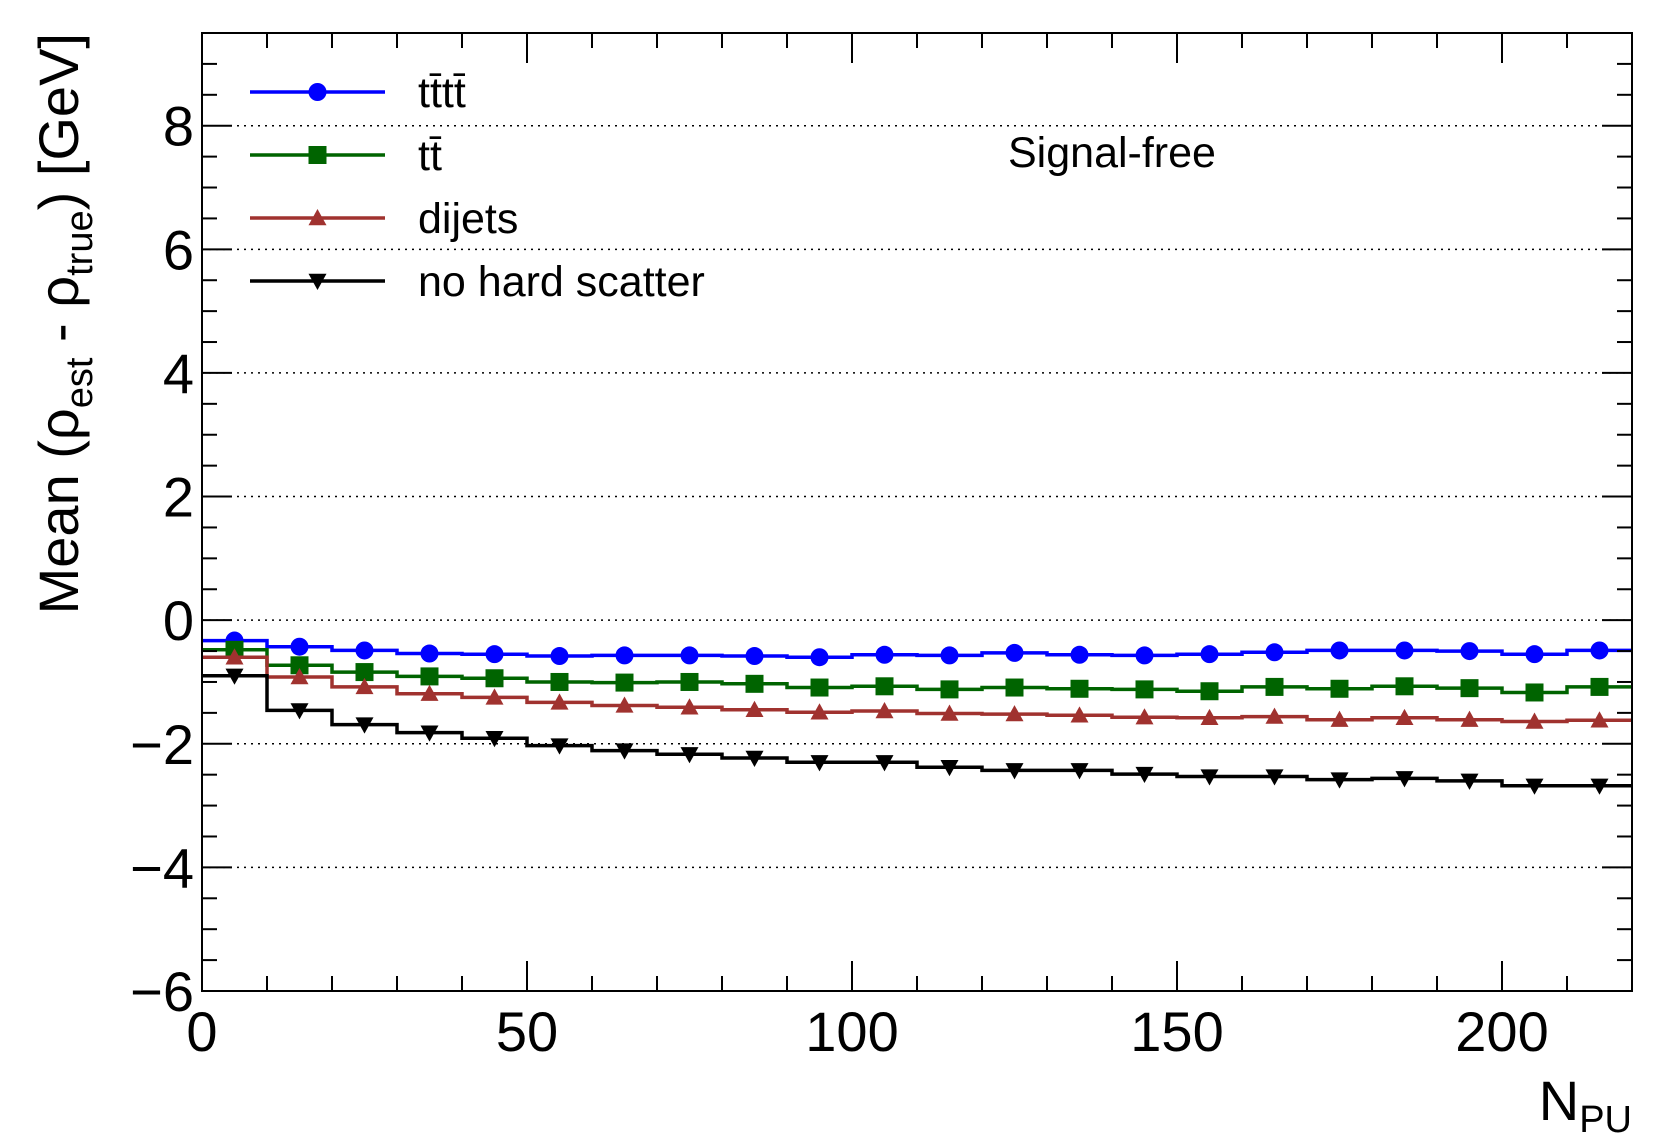 The image size is (1661, 1139). What do you see at coordinates (442, 93) in the screenshot?
I see `legend-label: tt̄tt̄` at bounding box center [442, 93].